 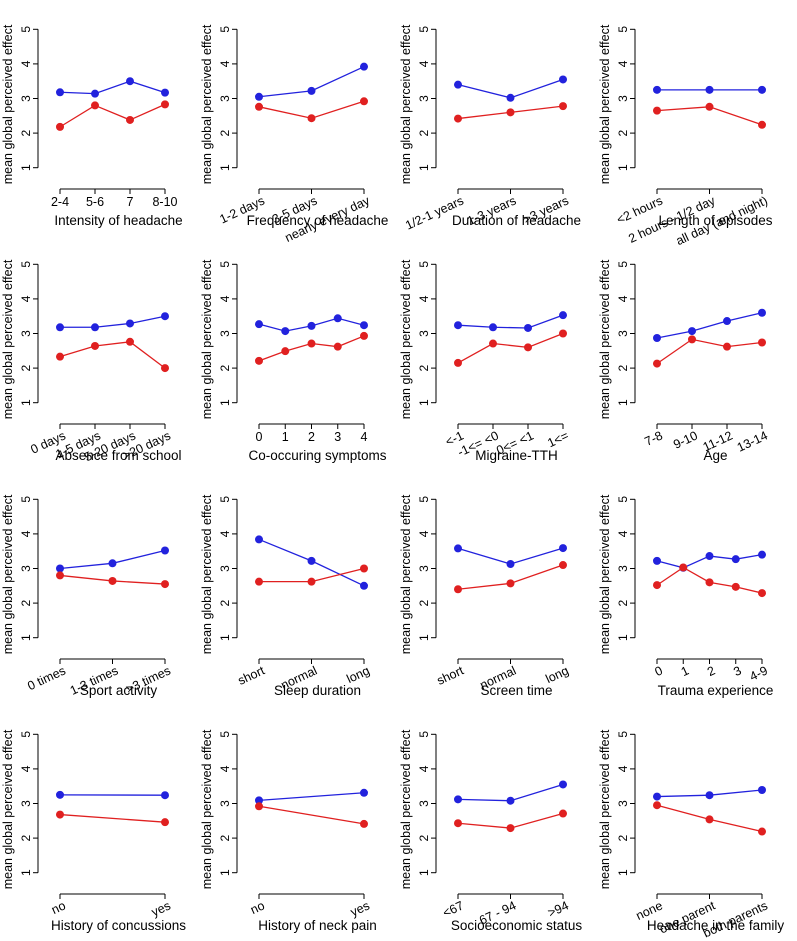 I want to click on x-tick-label: 4-9, so click(x=759, y=673).